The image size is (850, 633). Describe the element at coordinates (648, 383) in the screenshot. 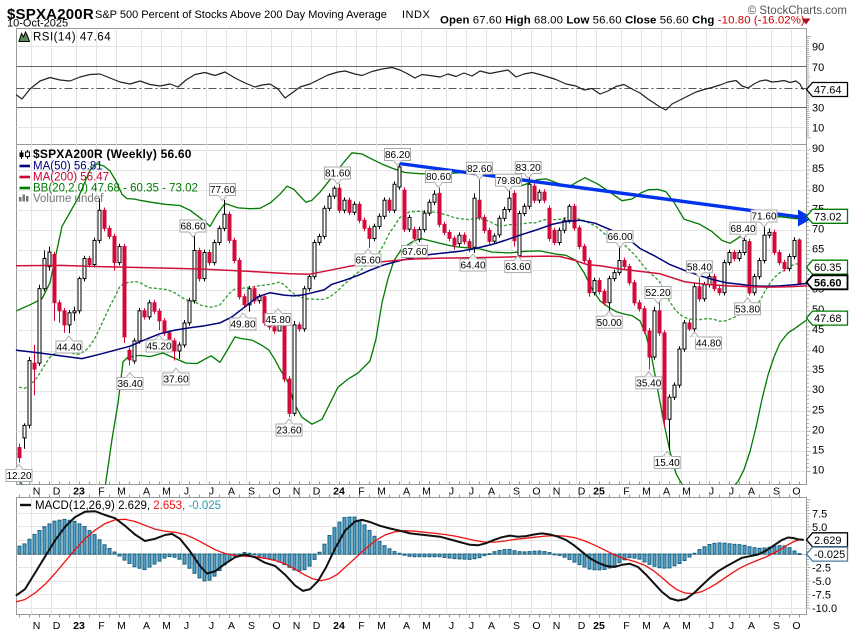

I see `svg-text: 35.40` at that location.